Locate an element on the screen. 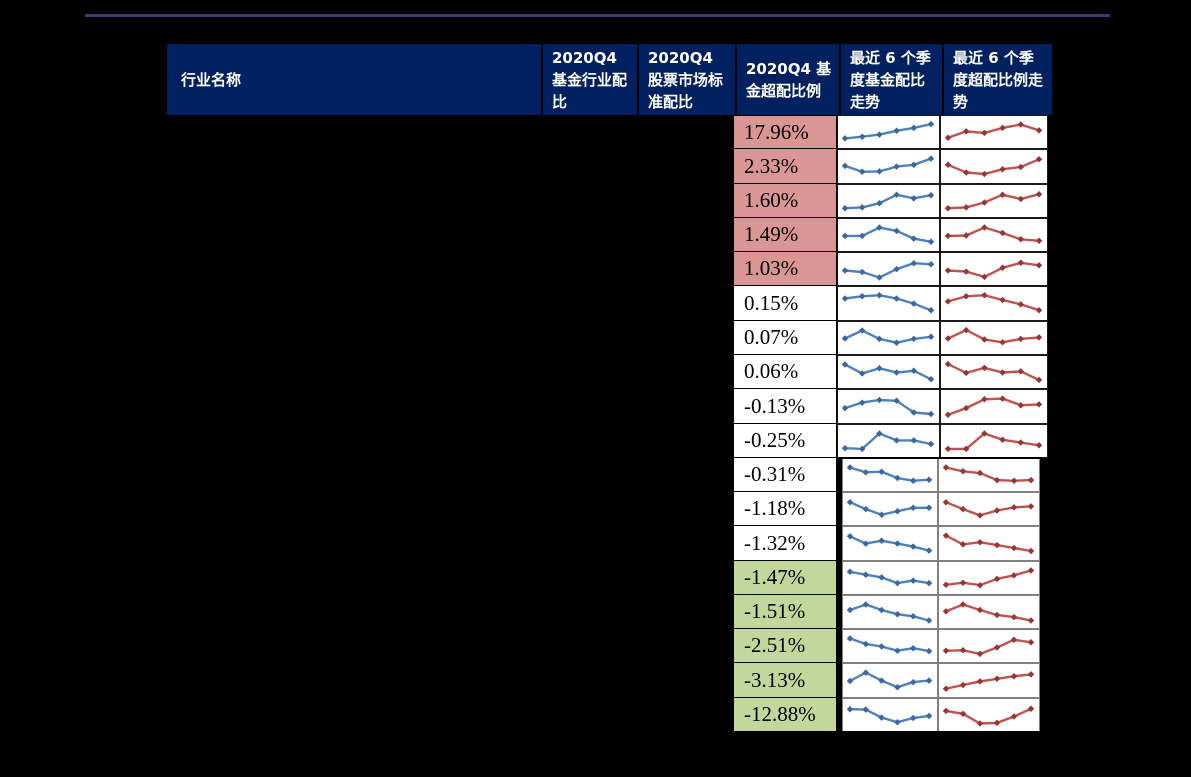 The height and width of the screenshot is (777, 1191). header-fund-industry-allocation: 2020Q4 基金行业配比 is located at coordinates (590, 79).